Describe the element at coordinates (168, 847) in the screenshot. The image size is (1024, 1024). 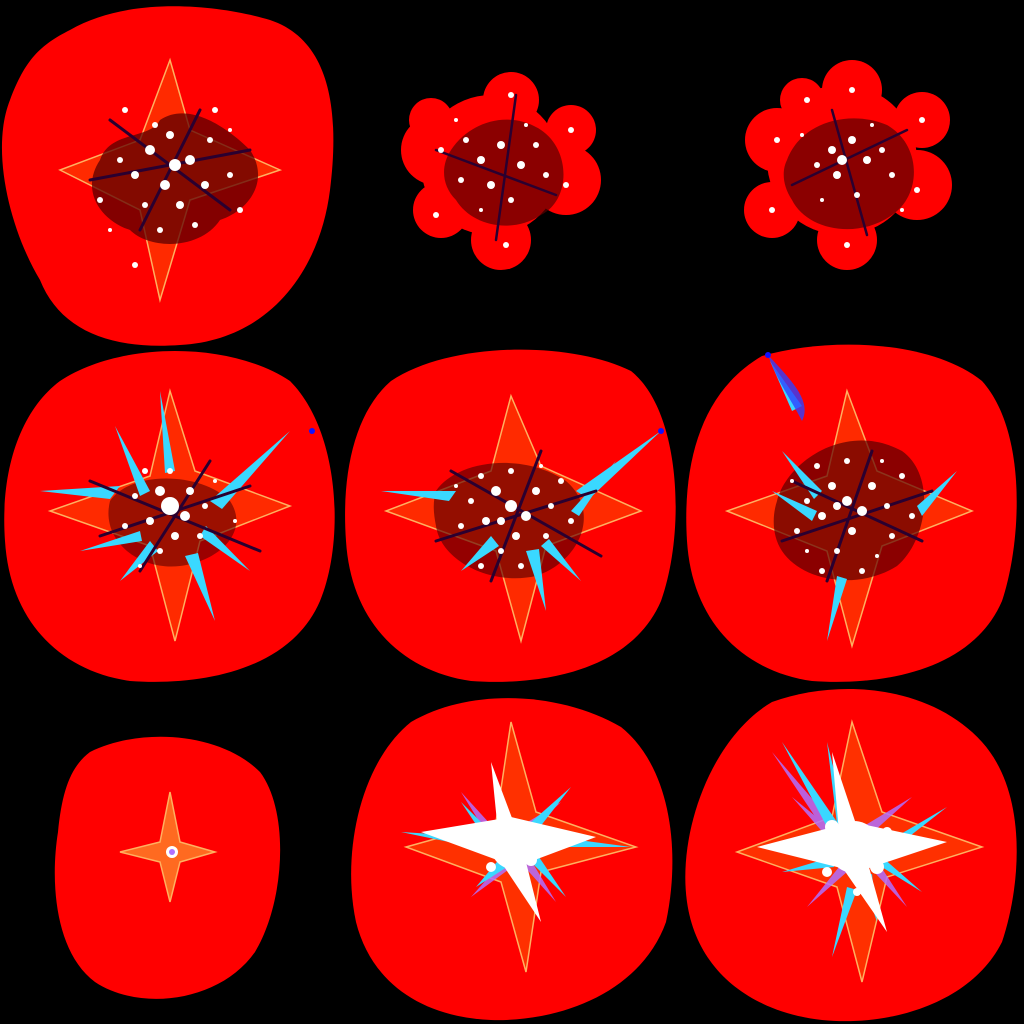
I see `star-outline` at that location.